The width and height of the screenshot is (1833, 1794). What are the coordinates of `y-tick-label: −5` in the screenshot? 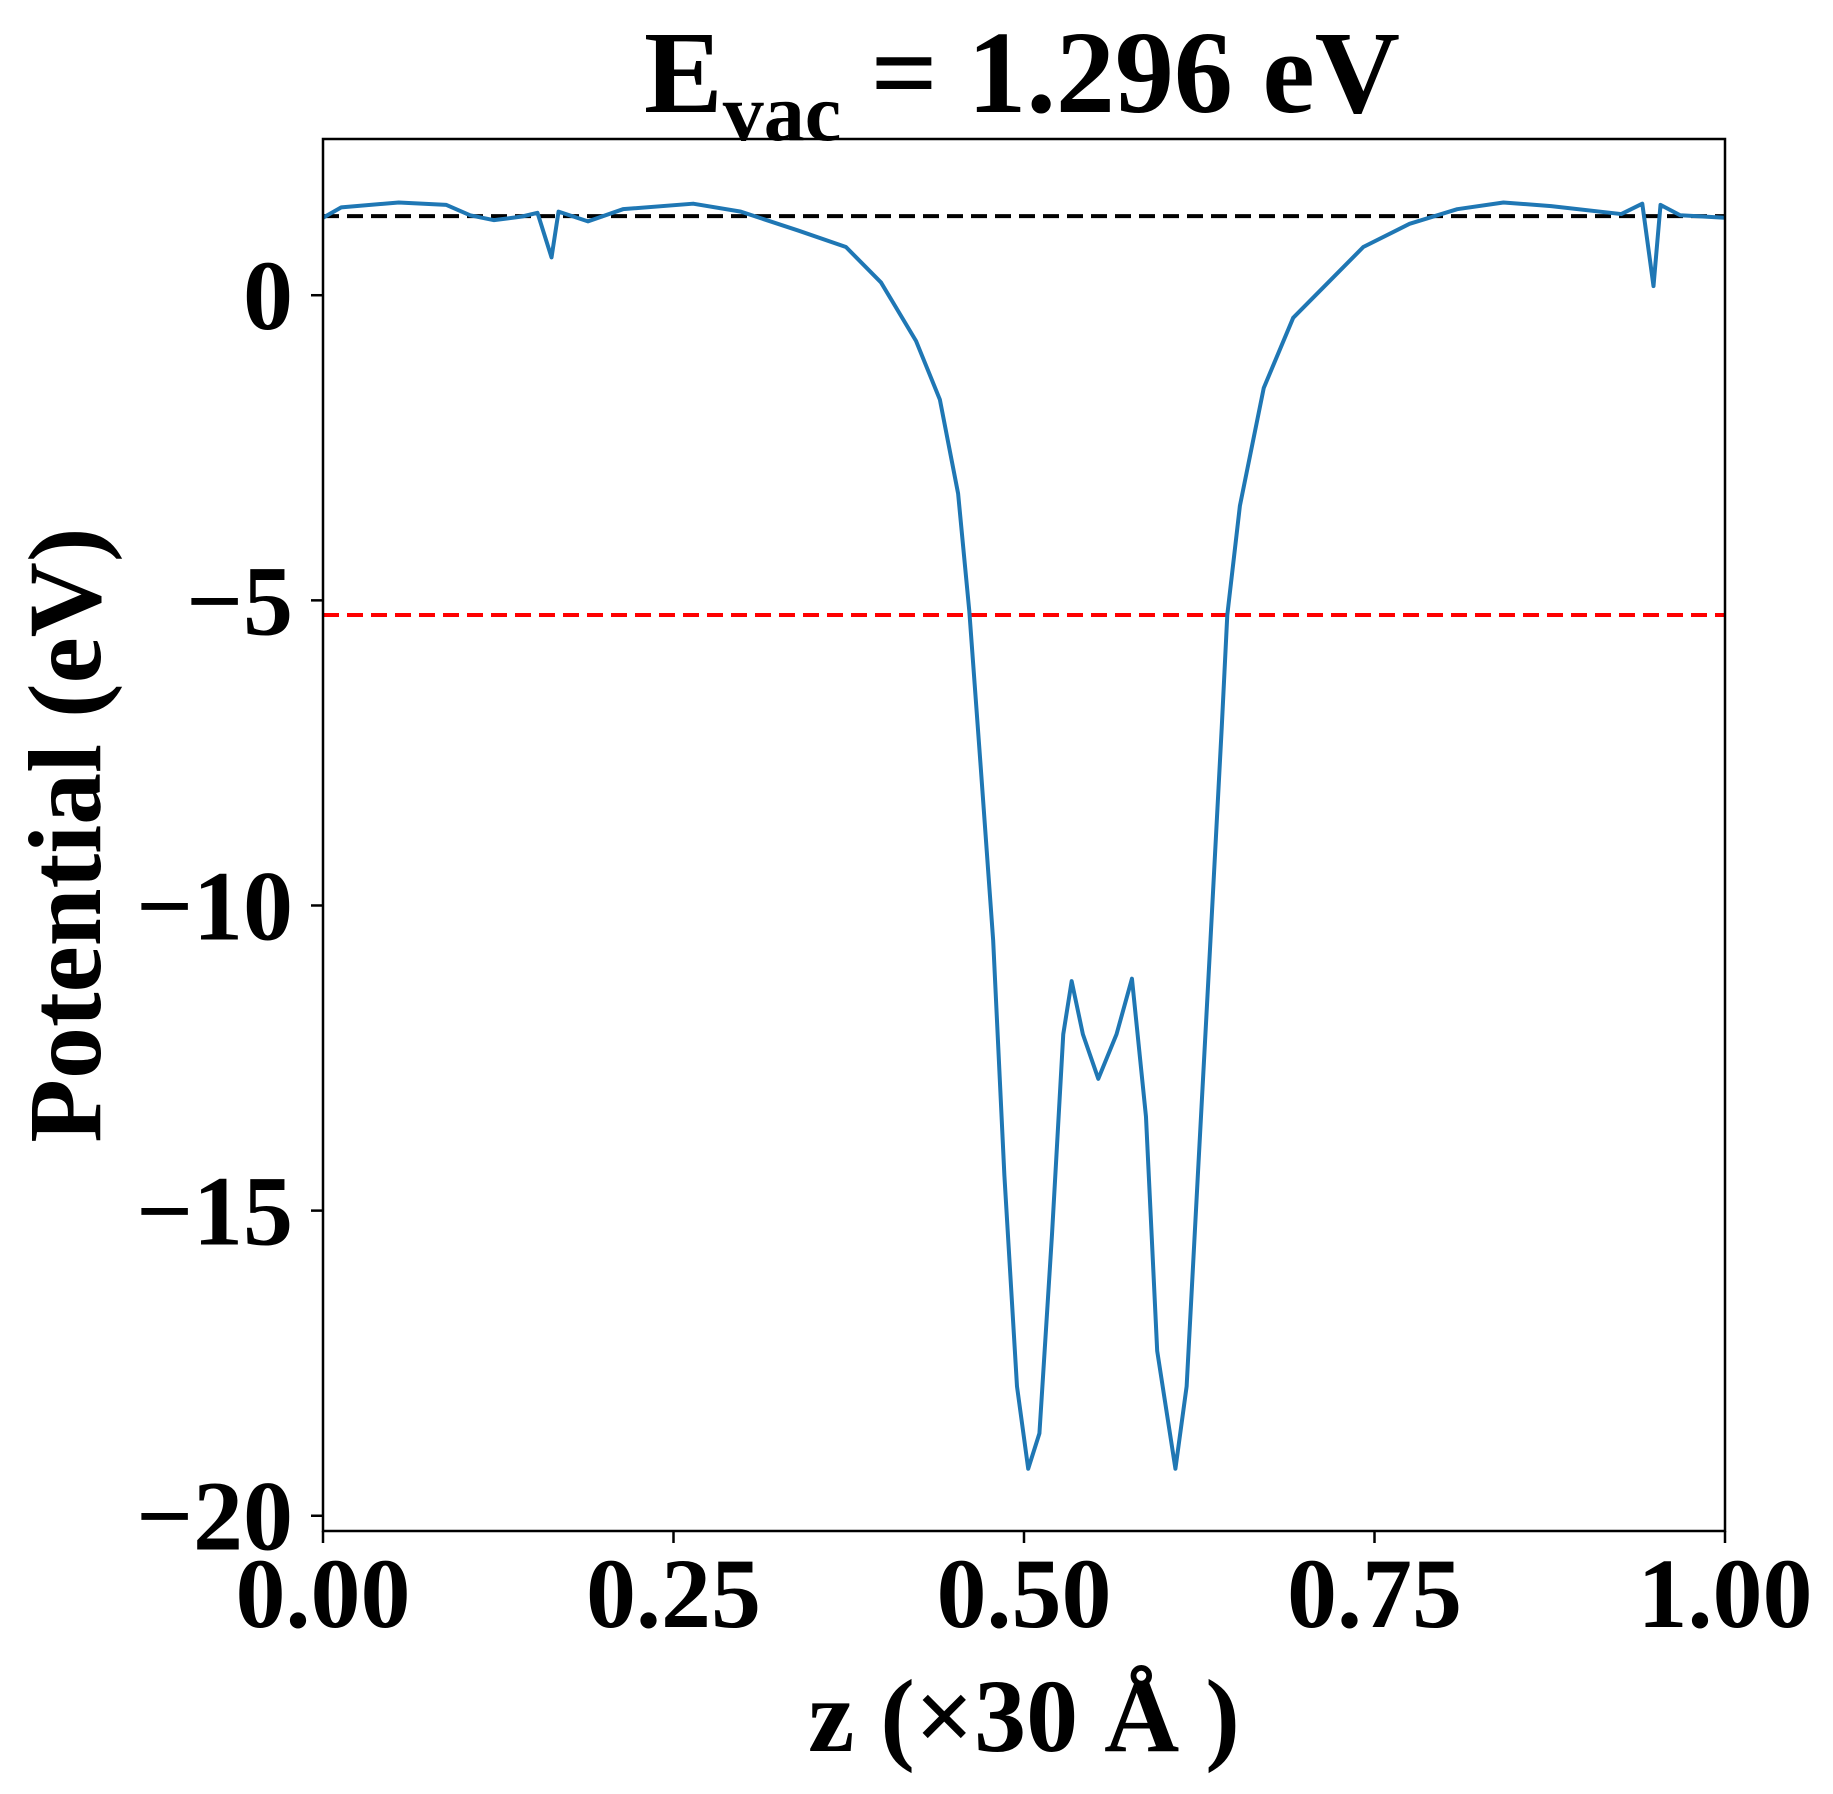 It's located at (239, 600).